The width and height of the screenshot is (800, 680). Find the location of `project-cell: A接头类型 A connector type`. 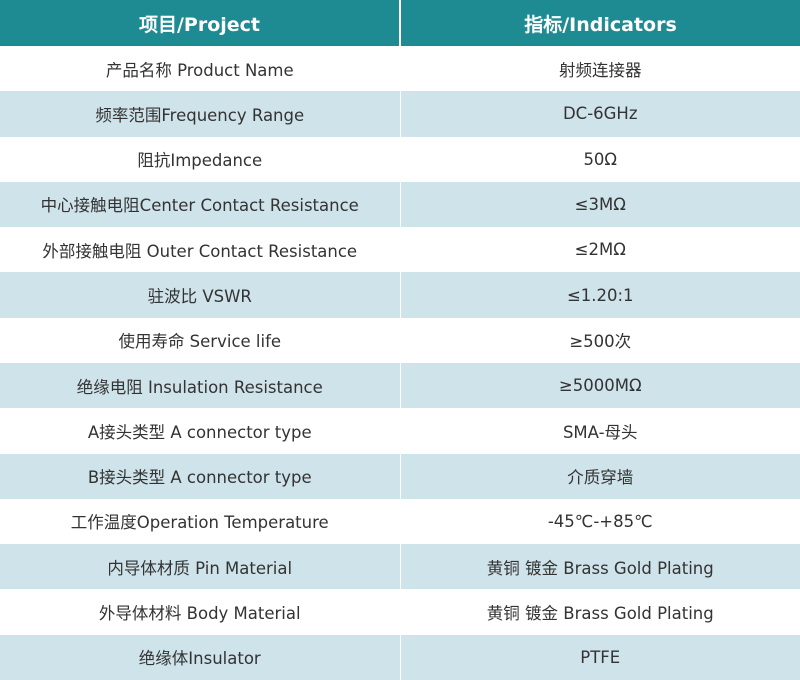

project-cell: A接头类型 A connector type is located at coordinates (200, 431).